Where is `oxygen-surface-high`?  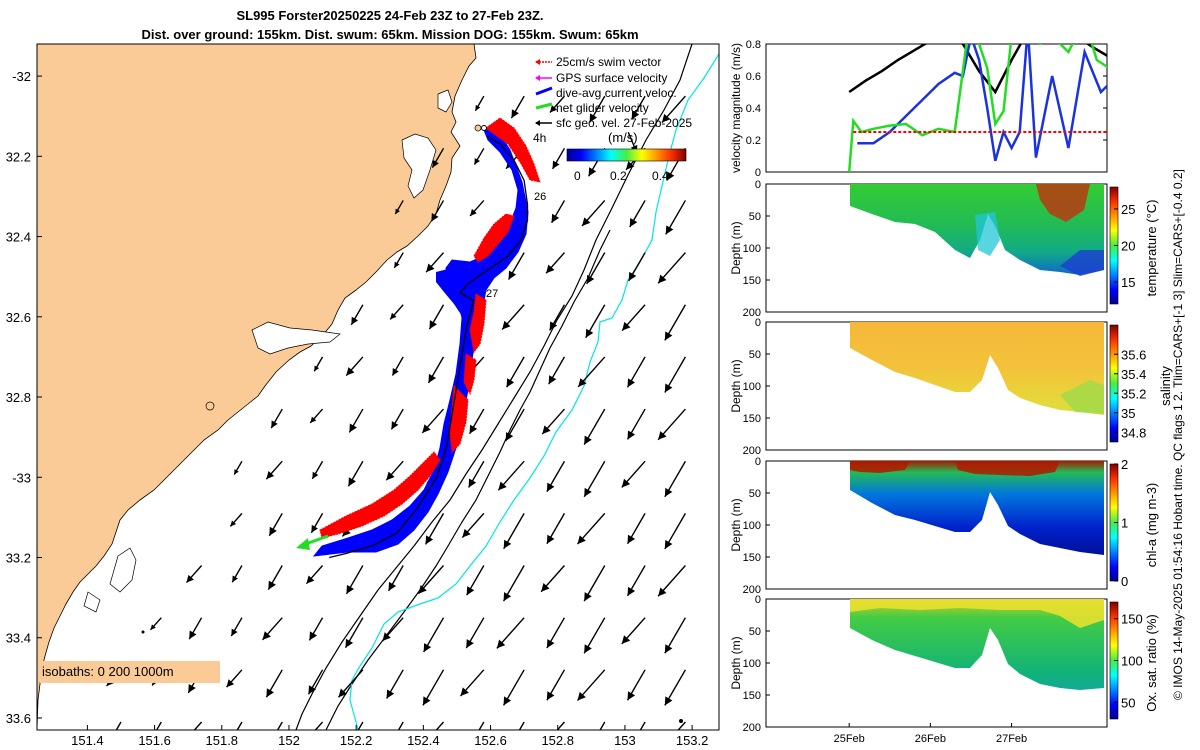 oxygen-surface-high is located at coordinates (977, 613).